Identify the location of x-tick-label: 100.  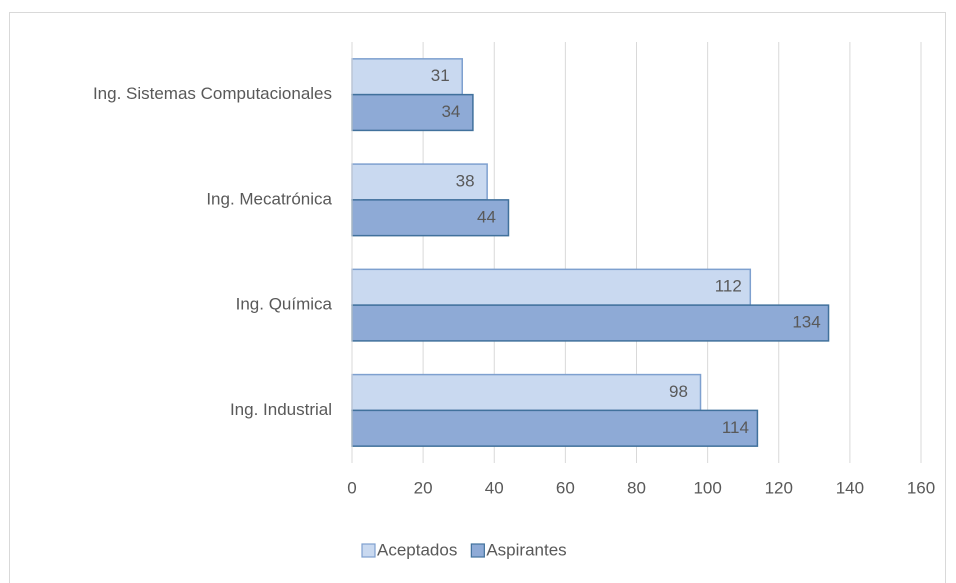
(707, 487).